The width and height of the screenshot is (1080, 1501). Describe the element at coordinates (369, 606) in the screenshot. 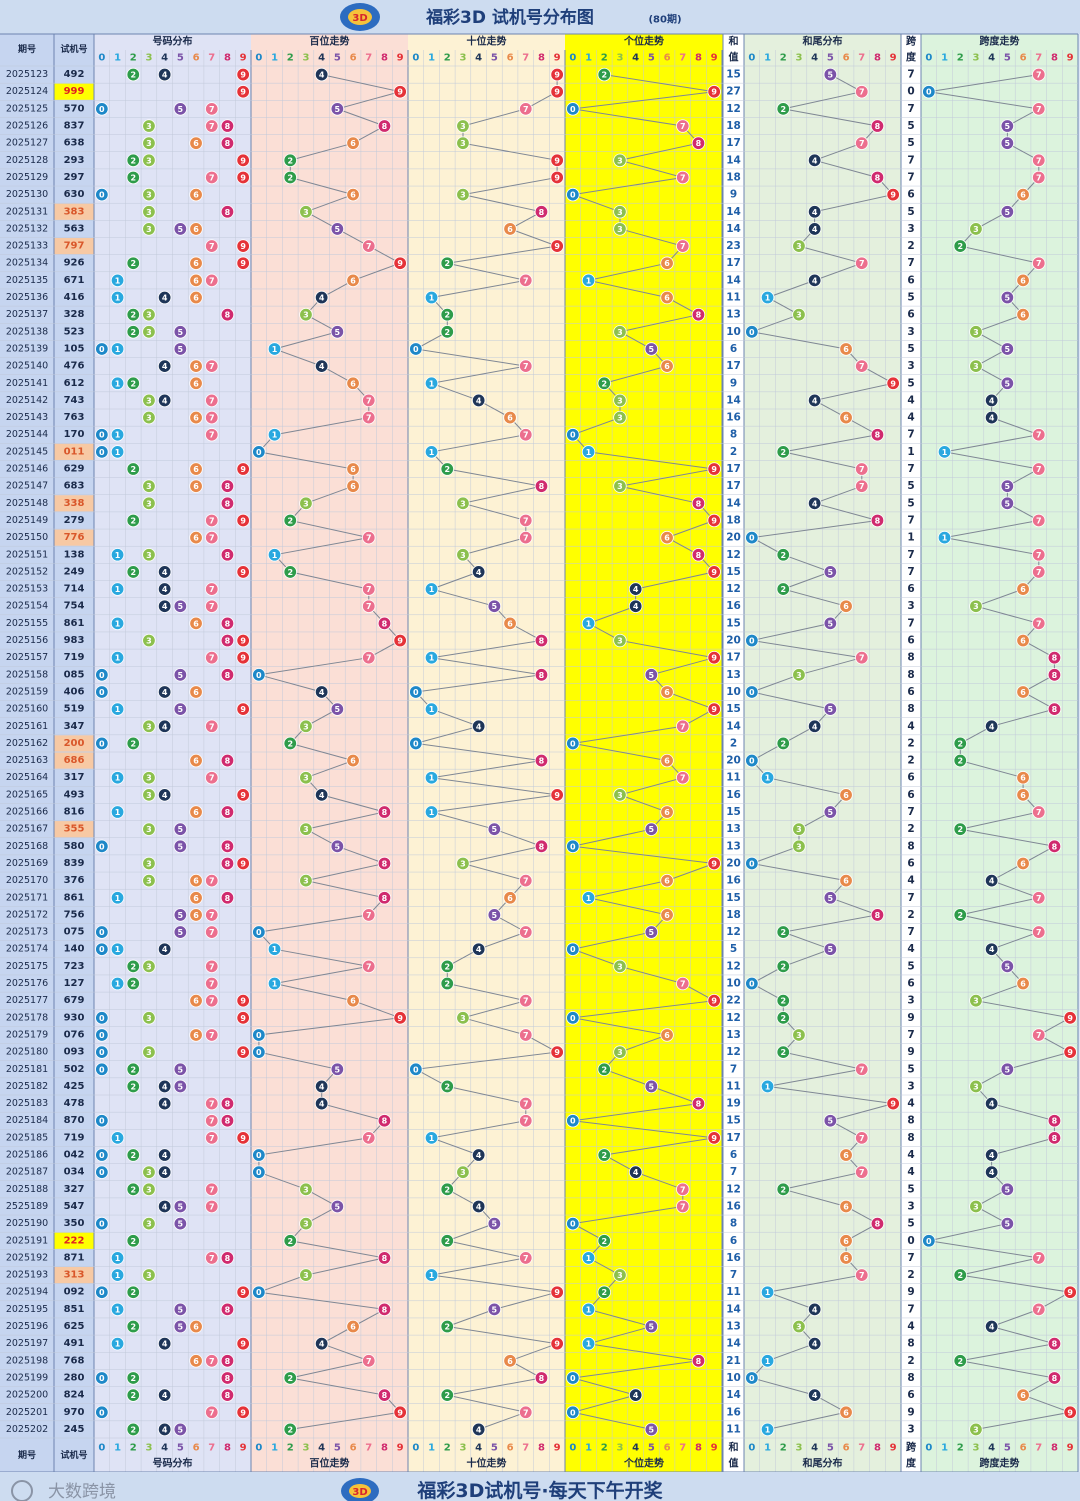

I see `hundreds-ball-label: 7` at that location.